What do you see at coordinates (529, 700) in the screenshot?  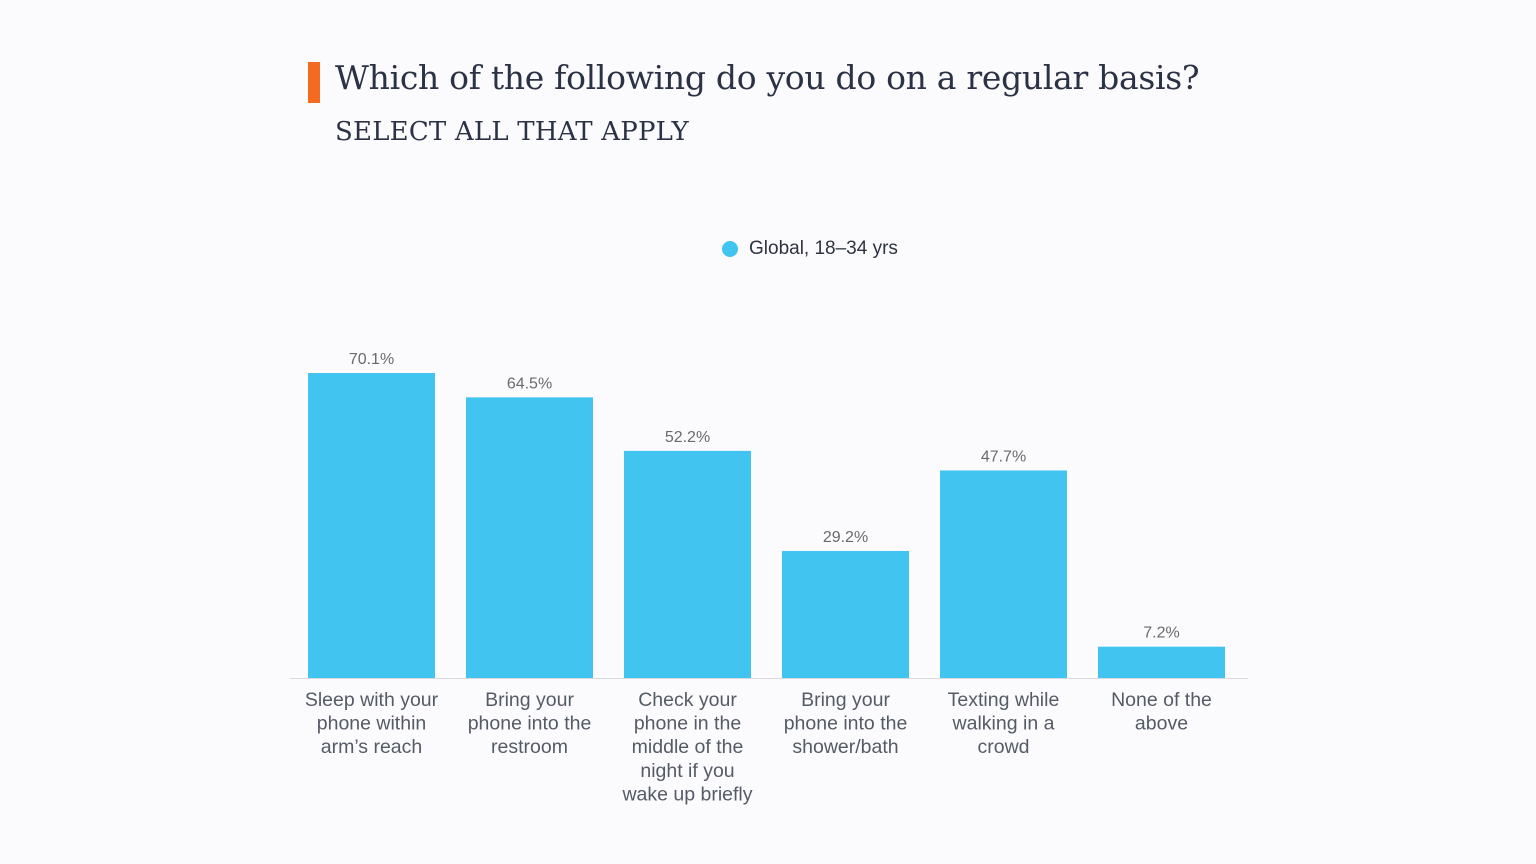 I see `category-label-1-line-0: Bring your` at bounding box center [529, 700].